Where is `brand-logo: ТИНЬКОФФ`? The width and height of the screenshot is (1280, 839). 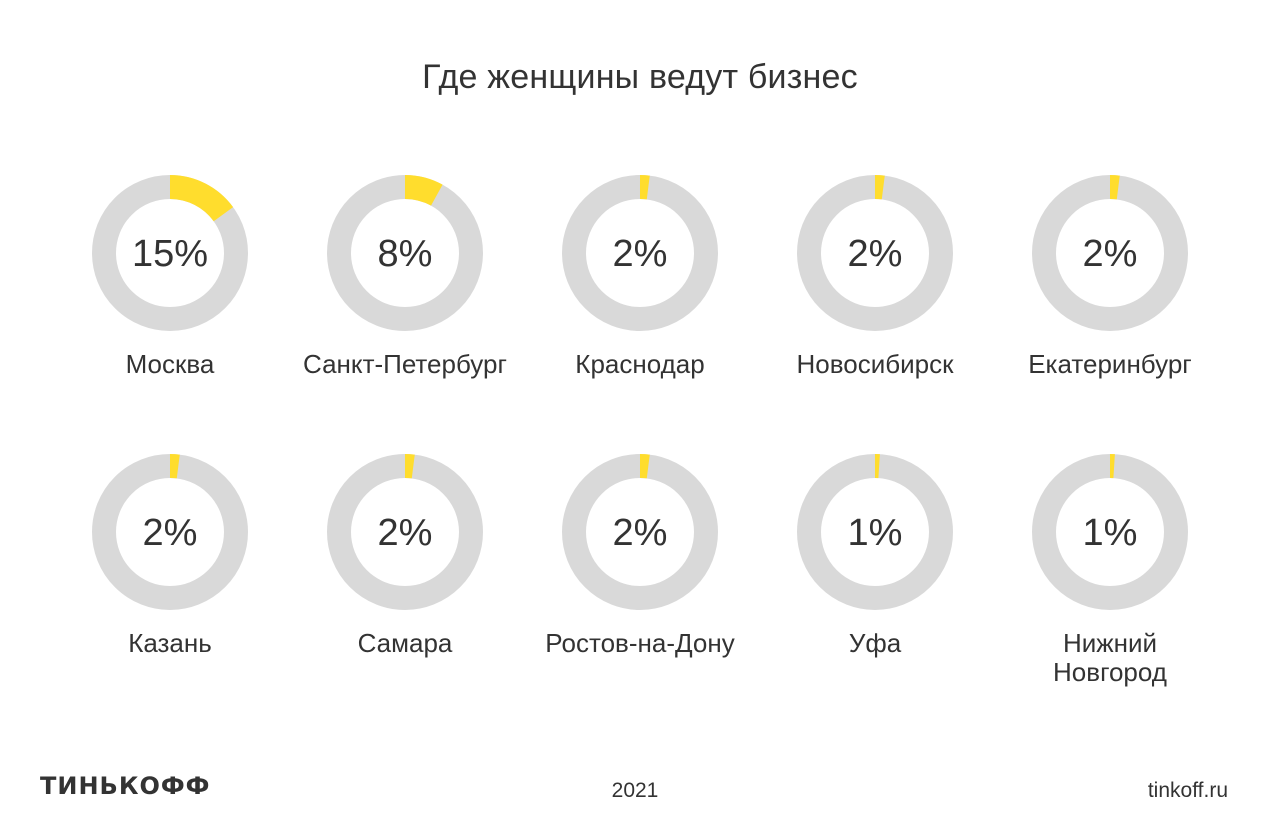
brand-logo: ТИНЬКОФФ is located at coordinates (125, 786).